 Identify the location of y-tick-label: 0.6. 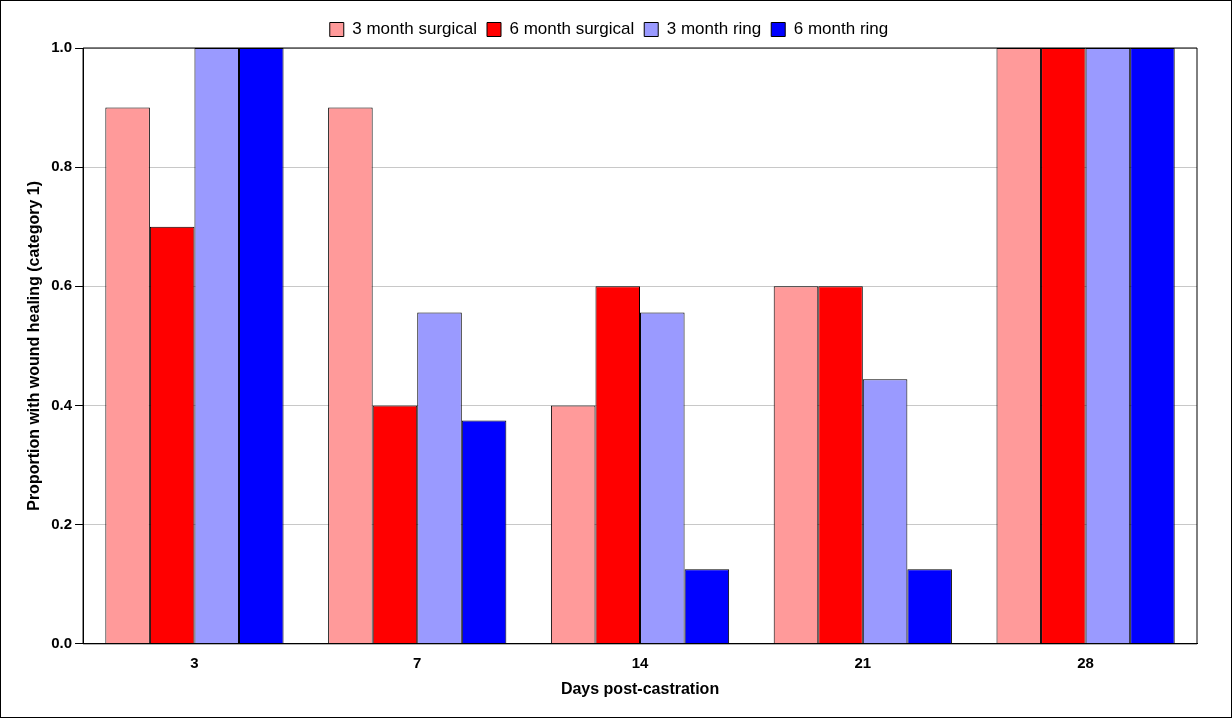
(62, 285).